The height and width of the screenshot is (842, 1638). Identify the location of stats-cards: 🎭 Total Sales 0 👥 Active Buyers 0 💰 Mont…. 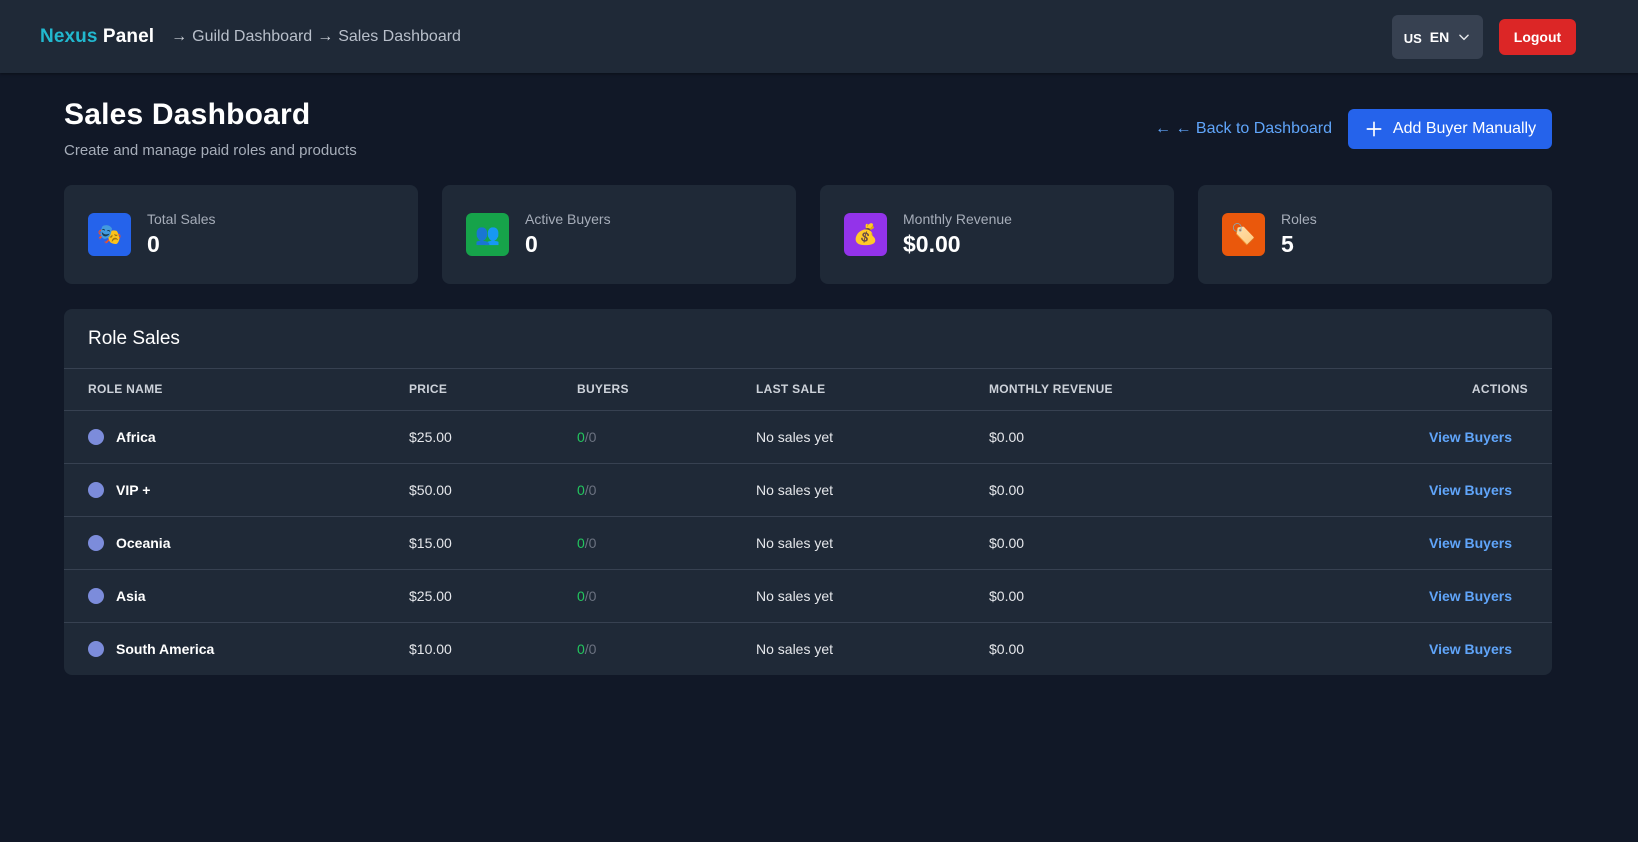
(808, 234).